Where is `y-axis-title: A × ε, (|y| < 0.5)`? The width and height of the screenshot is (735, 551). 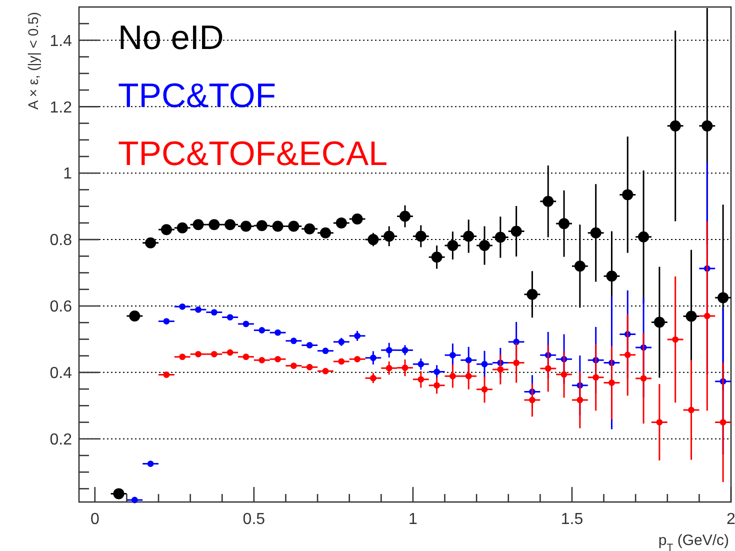 y-axis-title: A × ε, (|y| < 0.5) is located at coordinates (33, 61).